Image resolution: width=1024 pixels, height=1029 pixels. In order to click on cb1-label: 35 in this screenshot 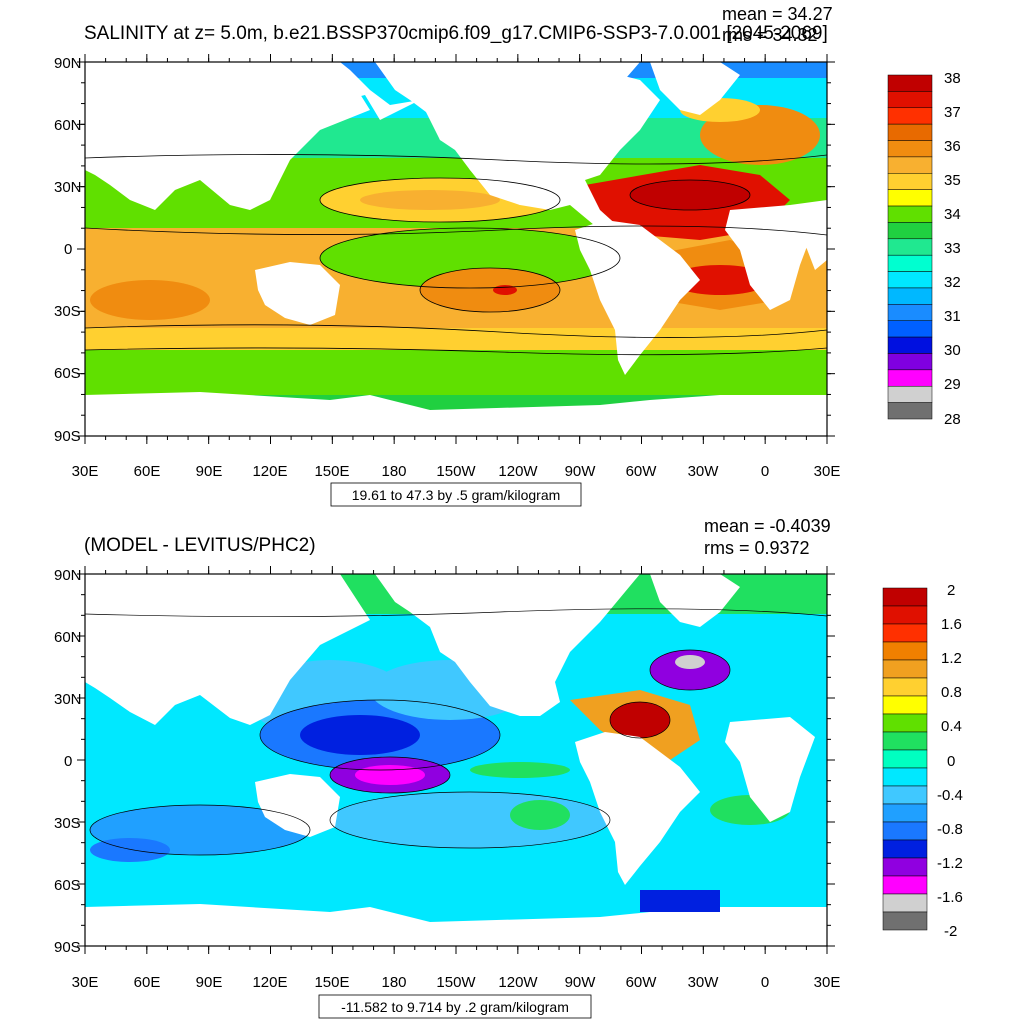, I will do `click(952, 180)`.